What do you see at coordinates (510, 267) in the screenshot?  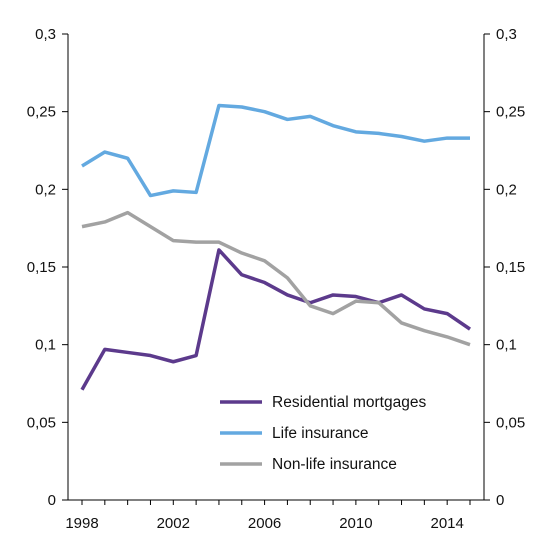 I see `right-y-tick-label: 0,15` at bounding box center [510, 267].